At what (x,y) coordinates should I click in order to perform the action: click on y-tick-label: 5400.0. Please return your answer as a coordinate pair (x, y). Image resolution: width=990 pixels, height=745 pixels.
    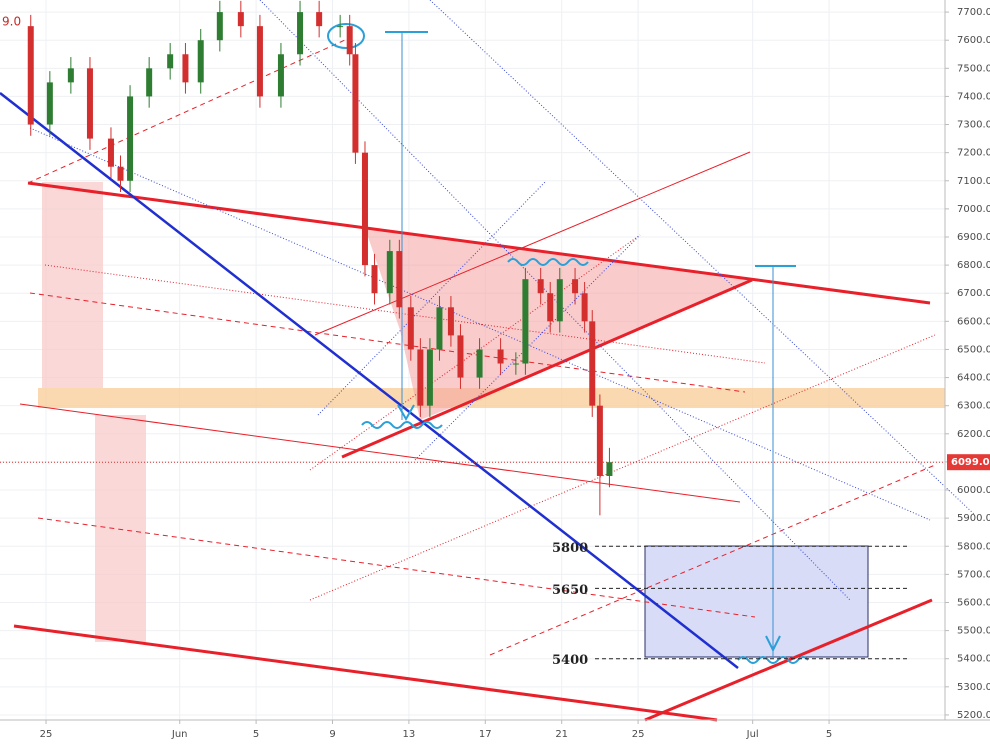
    Looking at the image, I should click on (973, 659).